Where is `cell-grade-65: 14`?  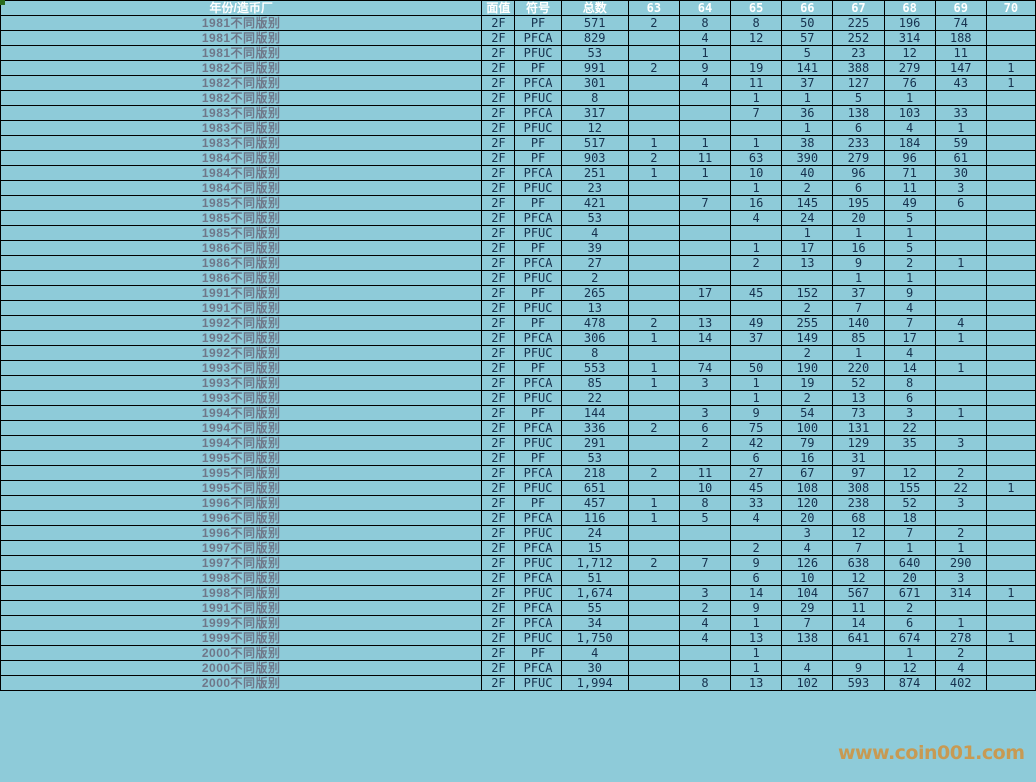
cell-grade-65: 14 is located at coordinates (756, 593).